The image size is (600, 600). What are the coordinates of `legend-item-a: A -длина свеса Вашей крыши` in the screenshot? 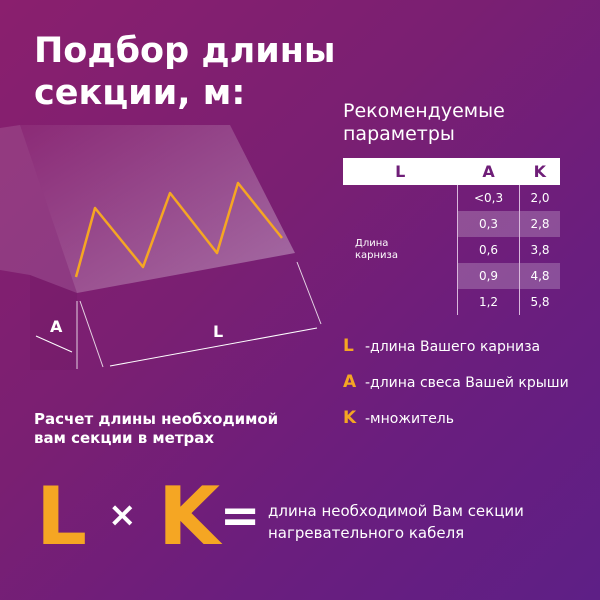 It's located at (456, 382).